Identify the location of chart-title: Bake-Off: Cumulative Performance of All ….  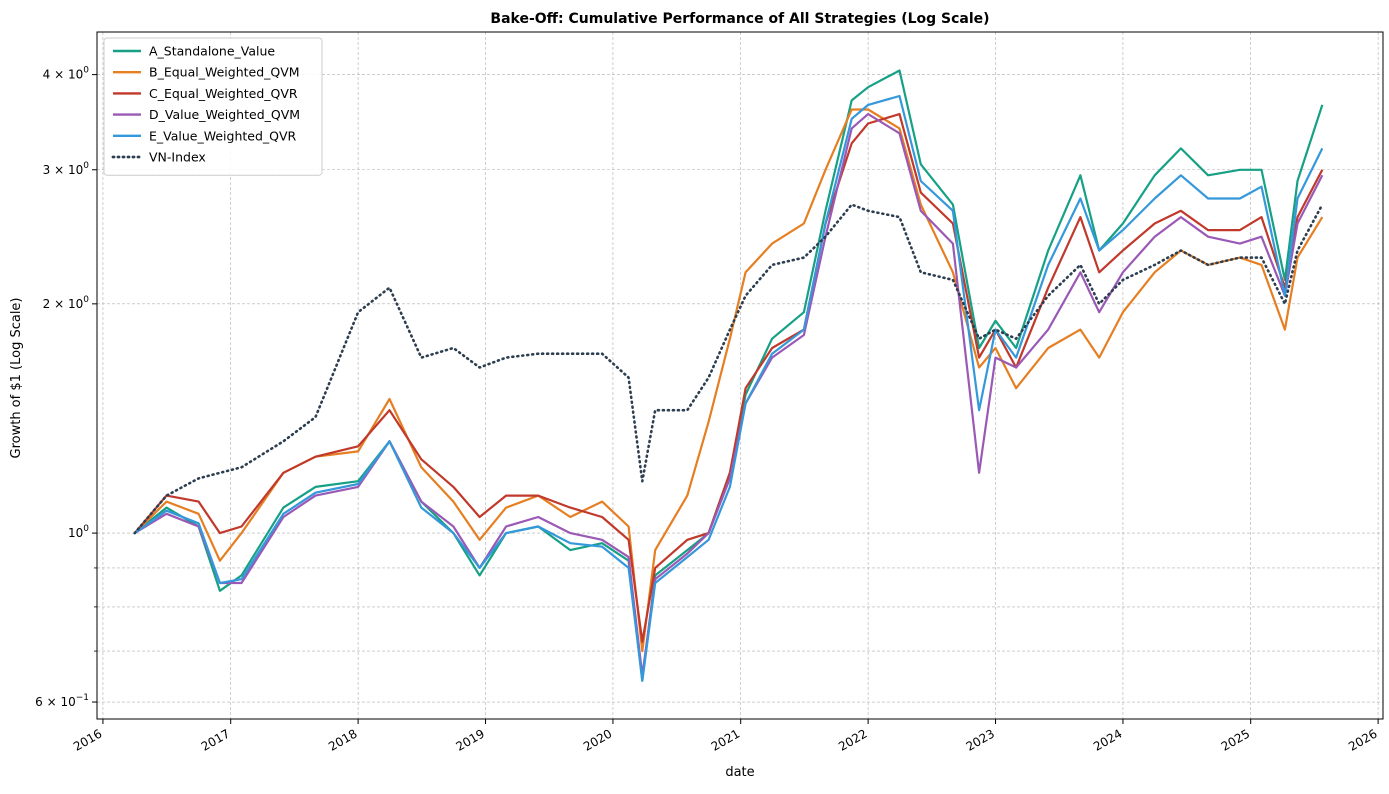
(739, 19).